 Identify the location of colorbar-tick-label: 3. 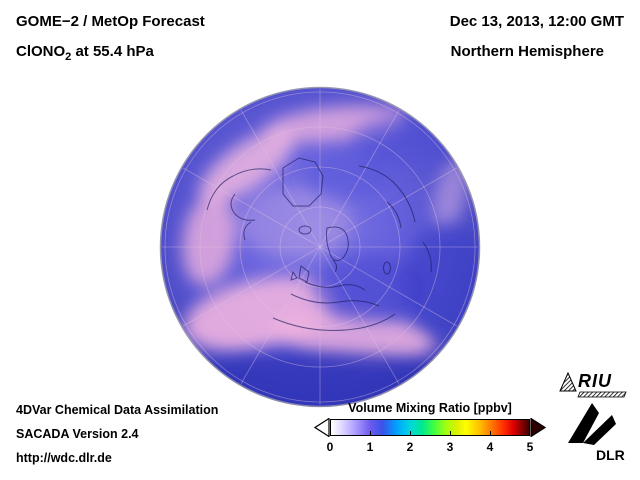
(450, 447).